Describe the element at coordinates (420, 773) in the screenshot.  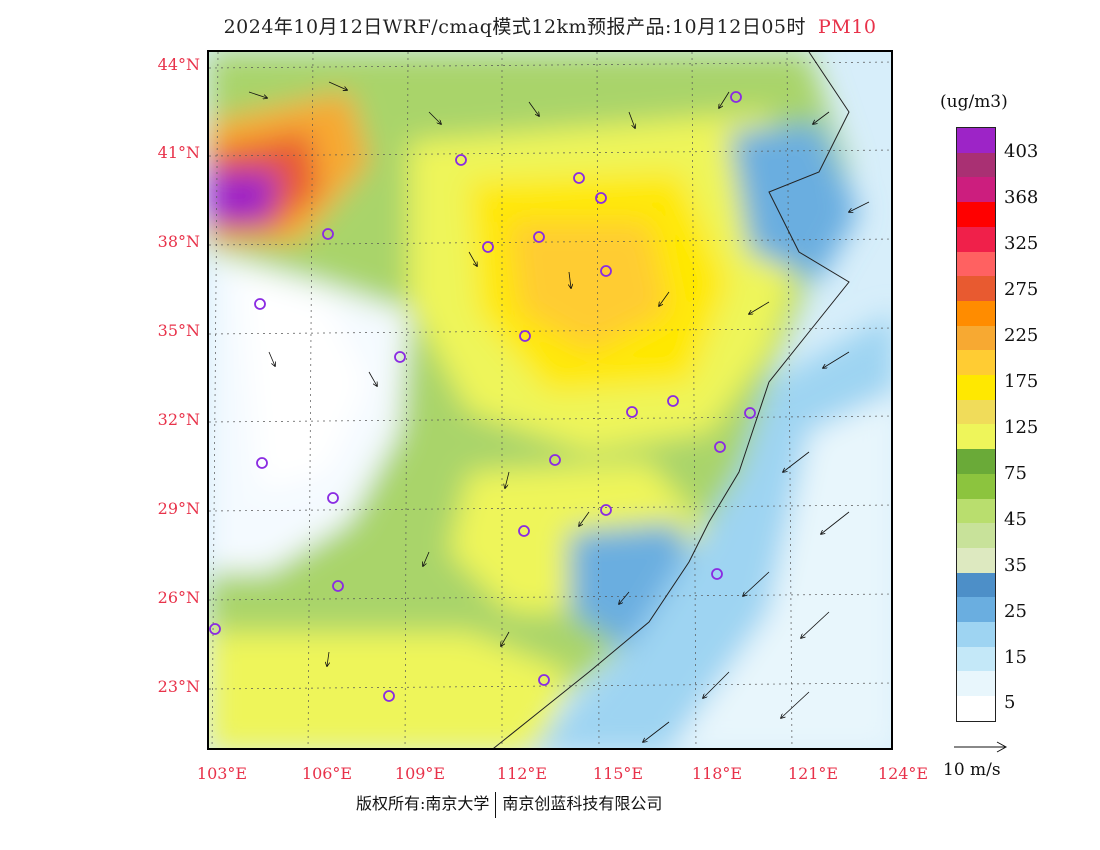
I see `lon-label-109: 109°E` at that location.